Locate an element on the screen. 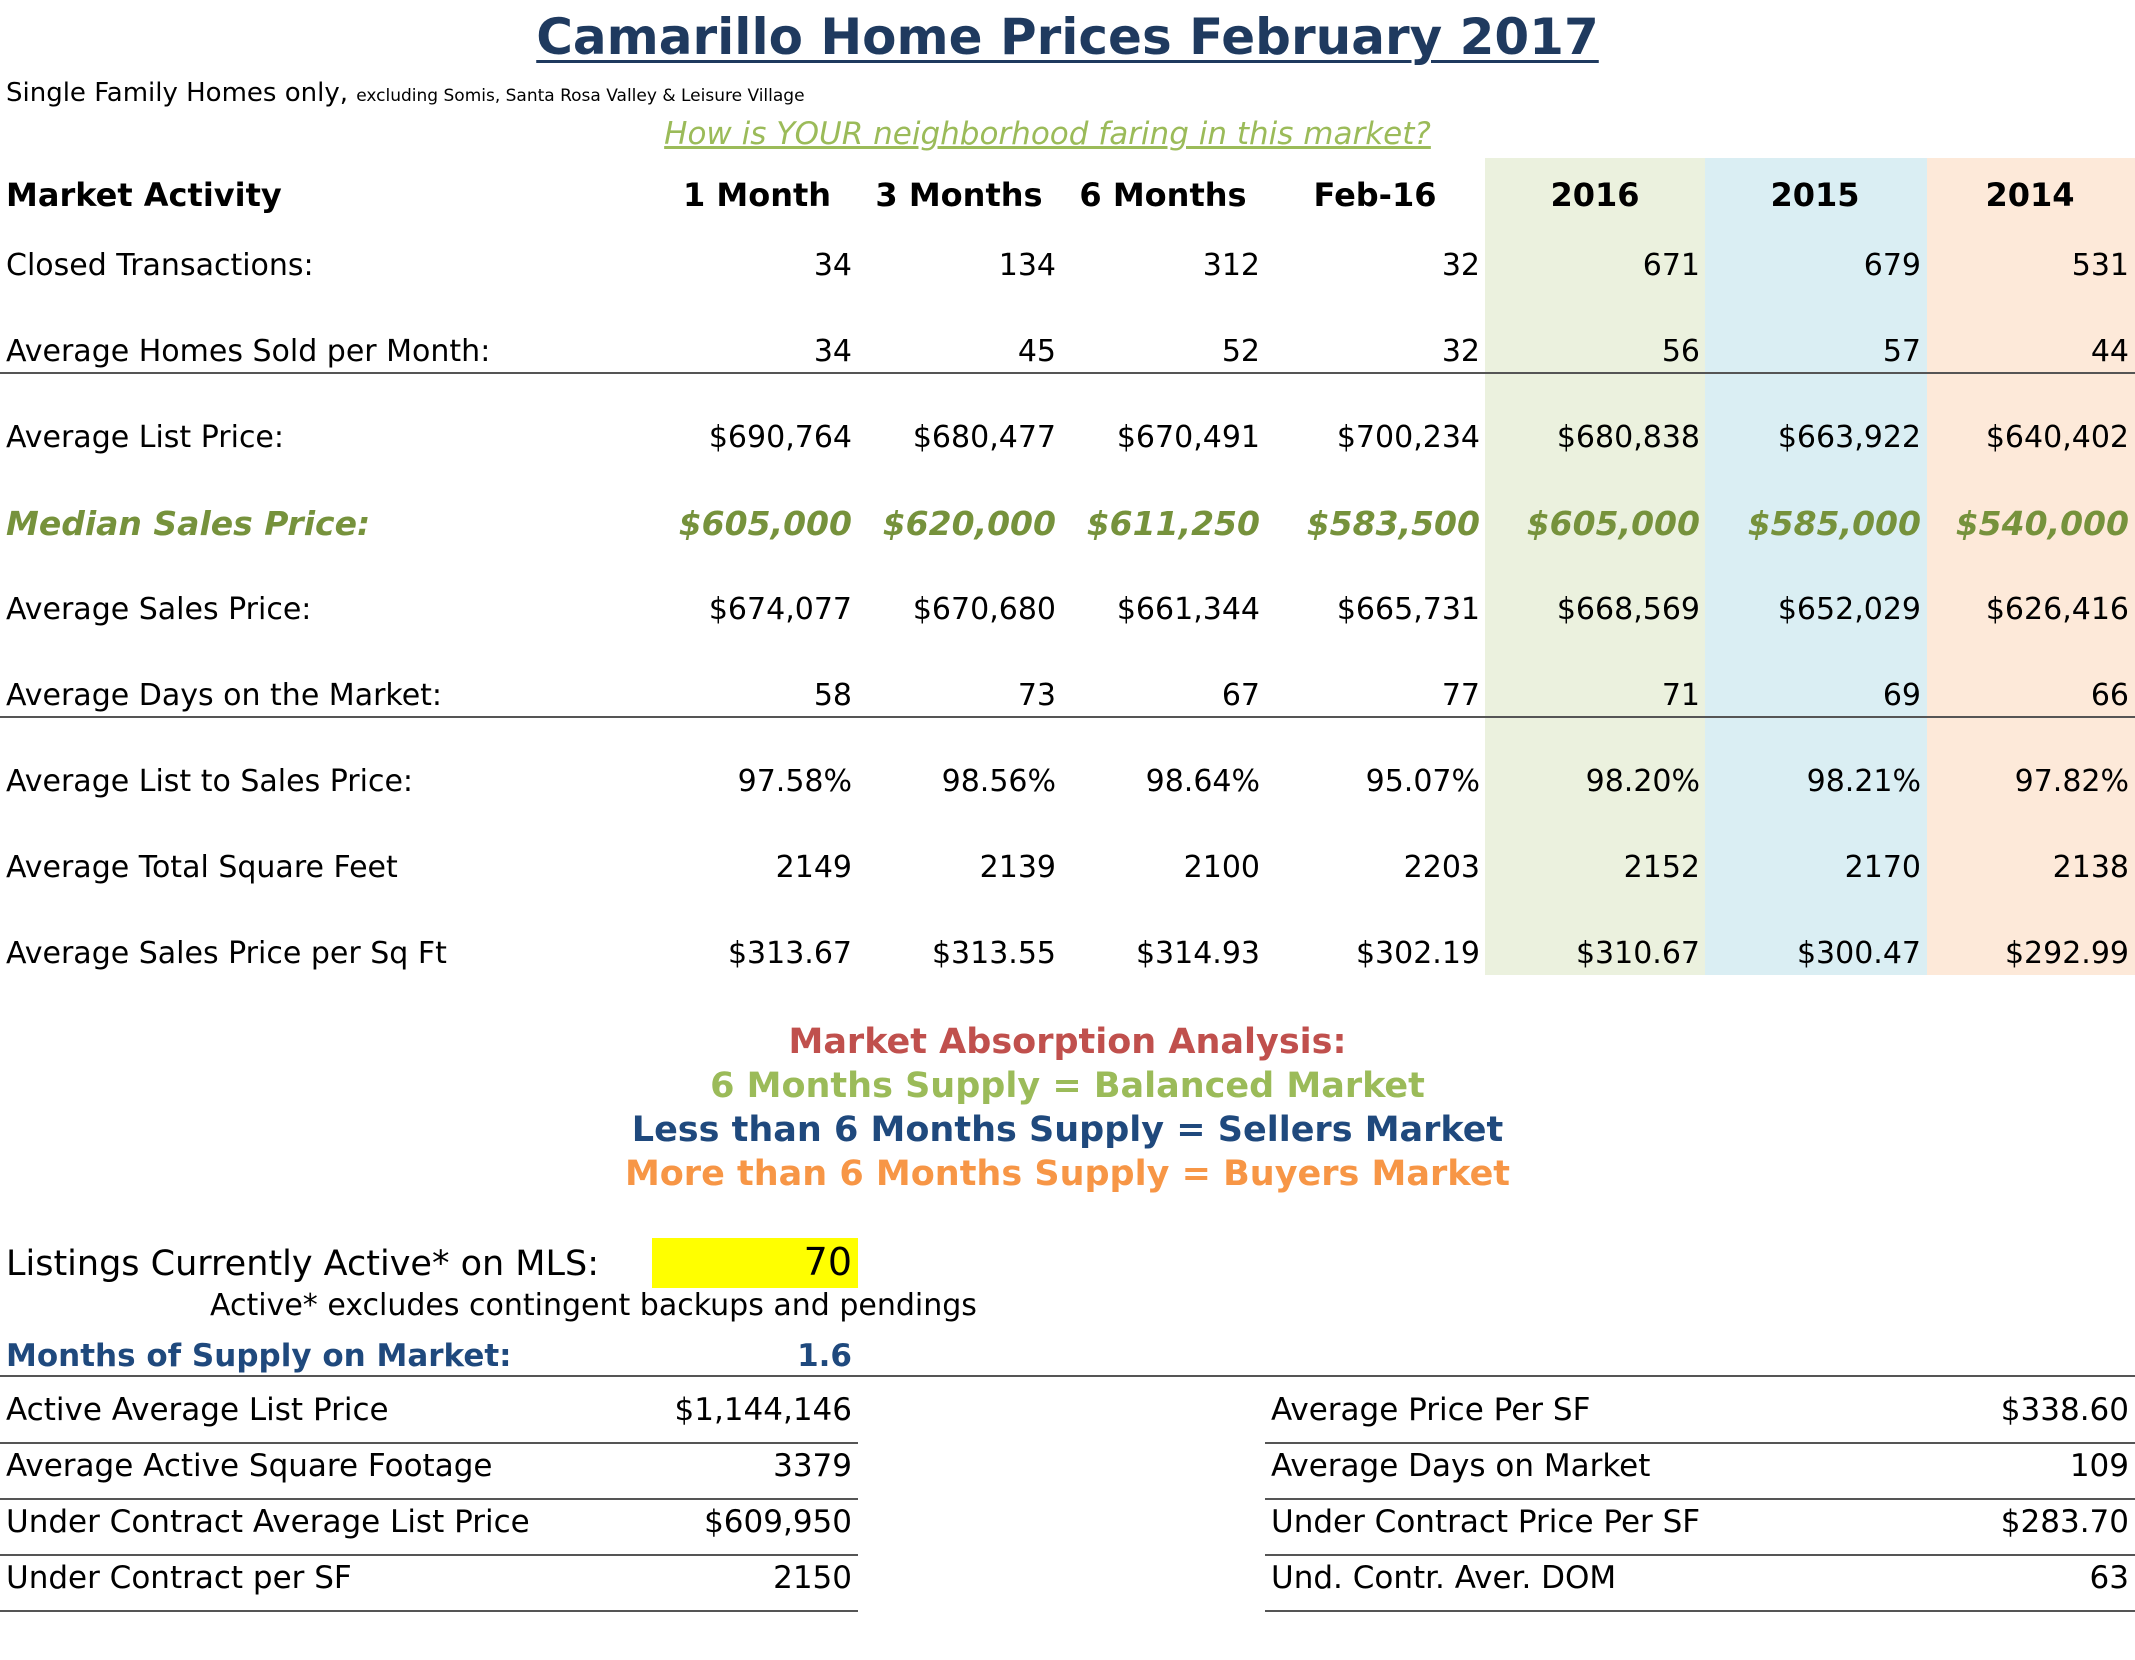 Image resolution: width=2135 pixels, height=1660 pixels. cell-2016: 2152 is located at coordinates (1661, 867).